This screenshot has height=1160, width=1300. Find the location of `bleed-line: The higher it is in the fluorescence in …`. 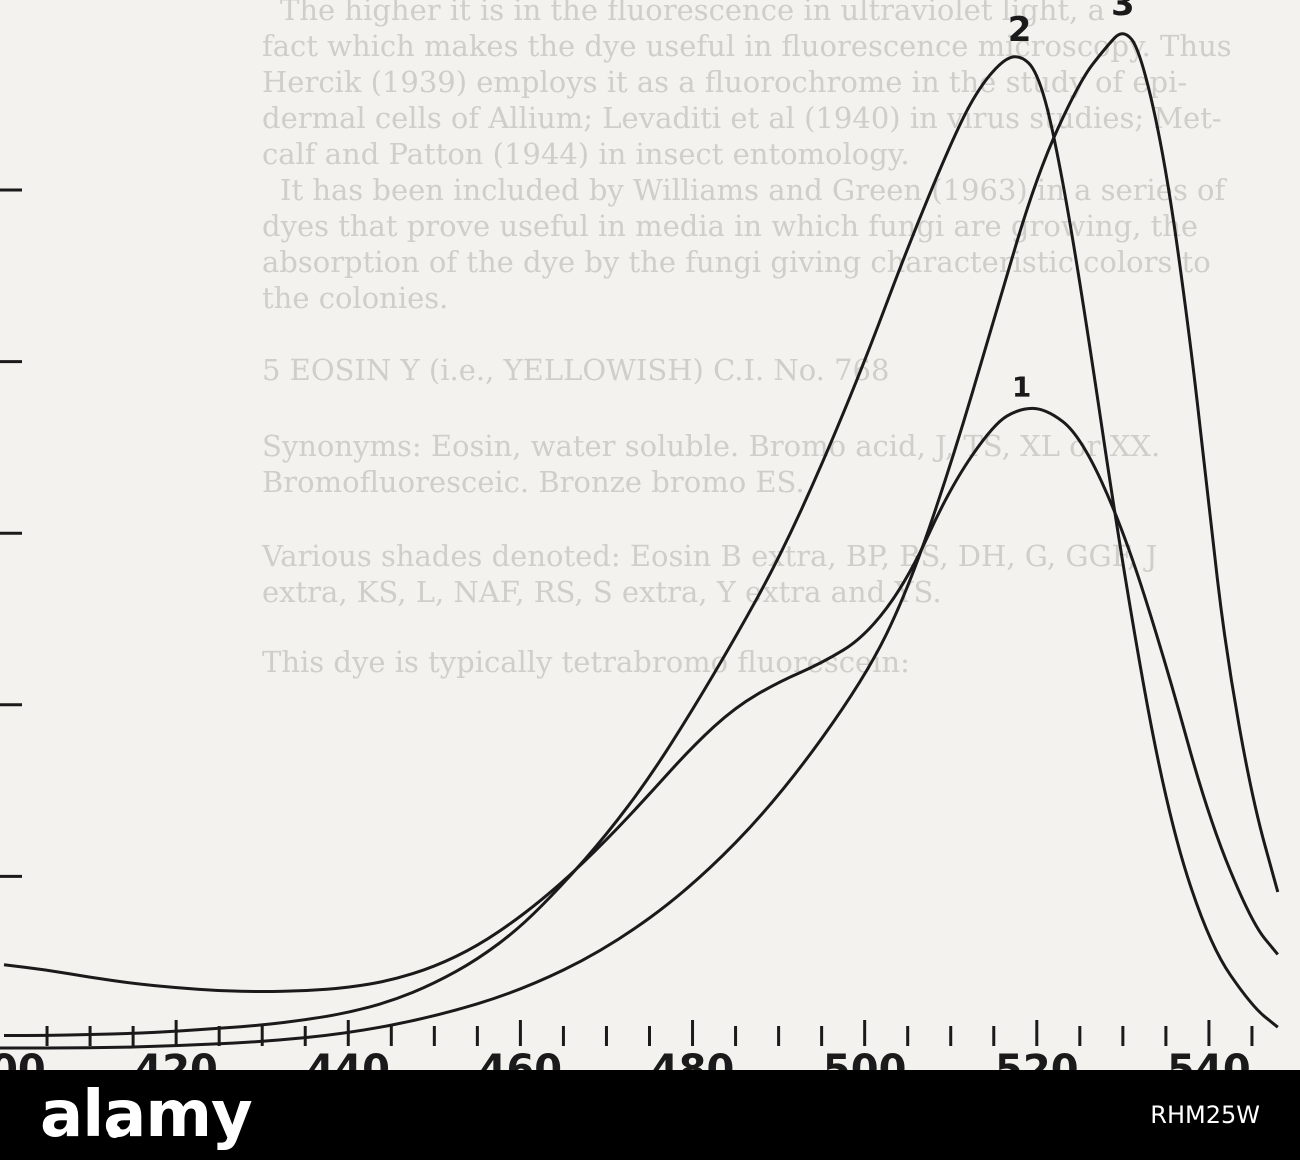

bleed-line: The higher it is in the fluorescence in … is located at coordinates (692, 13).